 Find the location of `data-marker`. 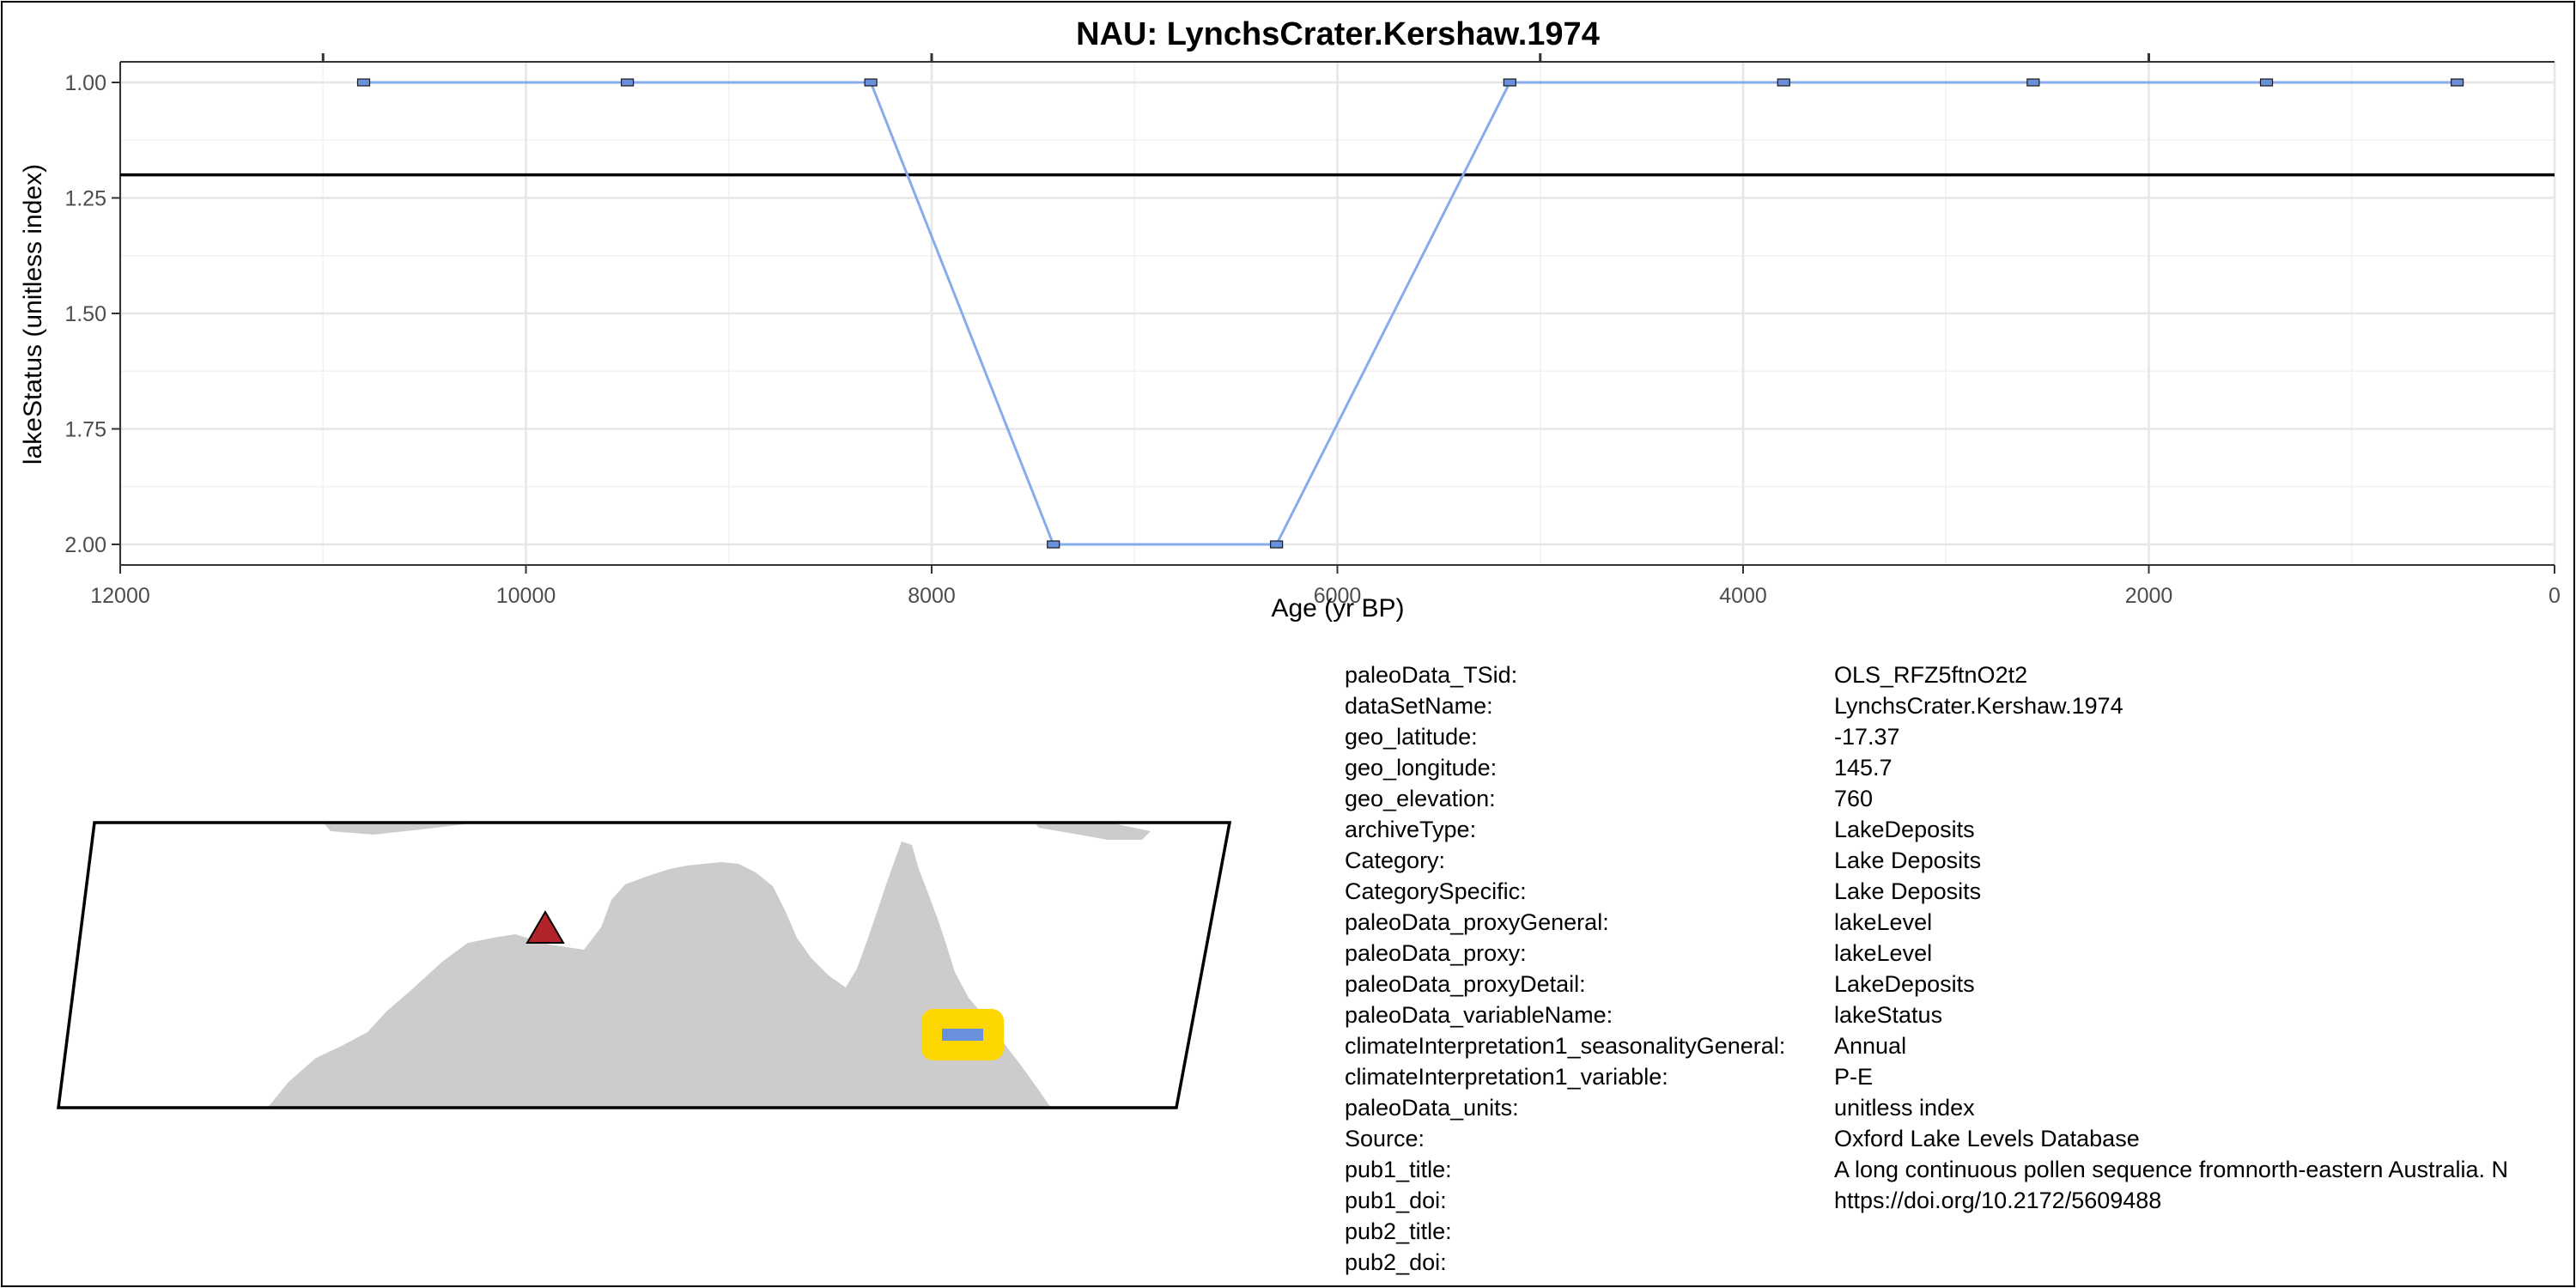

data-marker is located at coordinates (962, 1035).